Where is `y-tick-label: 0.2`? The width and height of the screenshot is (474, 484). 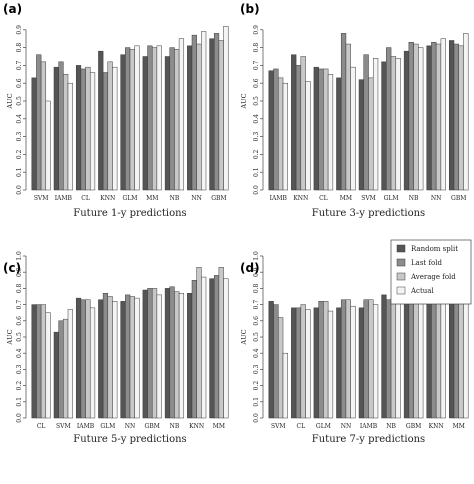
y-tick-label: 0.2 is located at coordinates (256, 154).